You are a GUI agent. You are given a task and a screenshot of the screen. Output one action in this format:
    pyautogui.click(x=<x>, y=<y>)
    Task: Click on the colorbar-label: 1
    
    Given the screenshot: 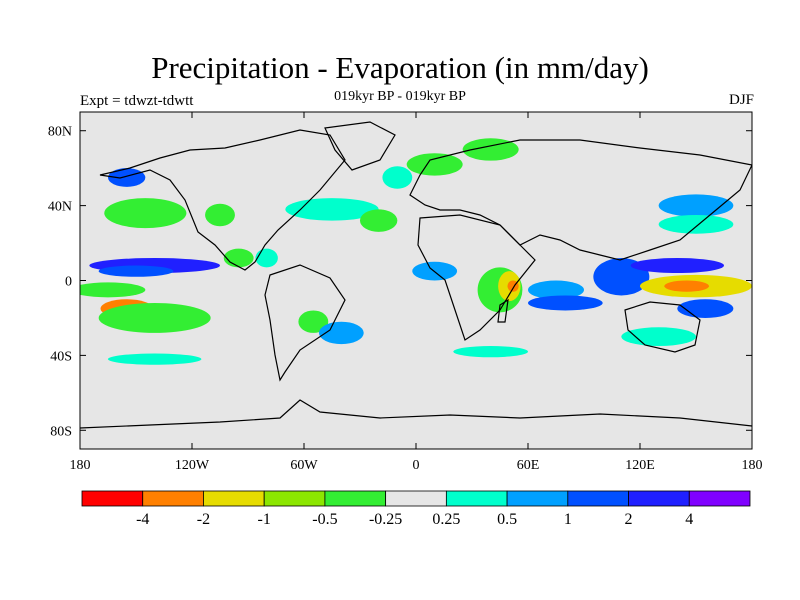 What is the action you would take?
    pyautogui.click(x=568, y=519)
    